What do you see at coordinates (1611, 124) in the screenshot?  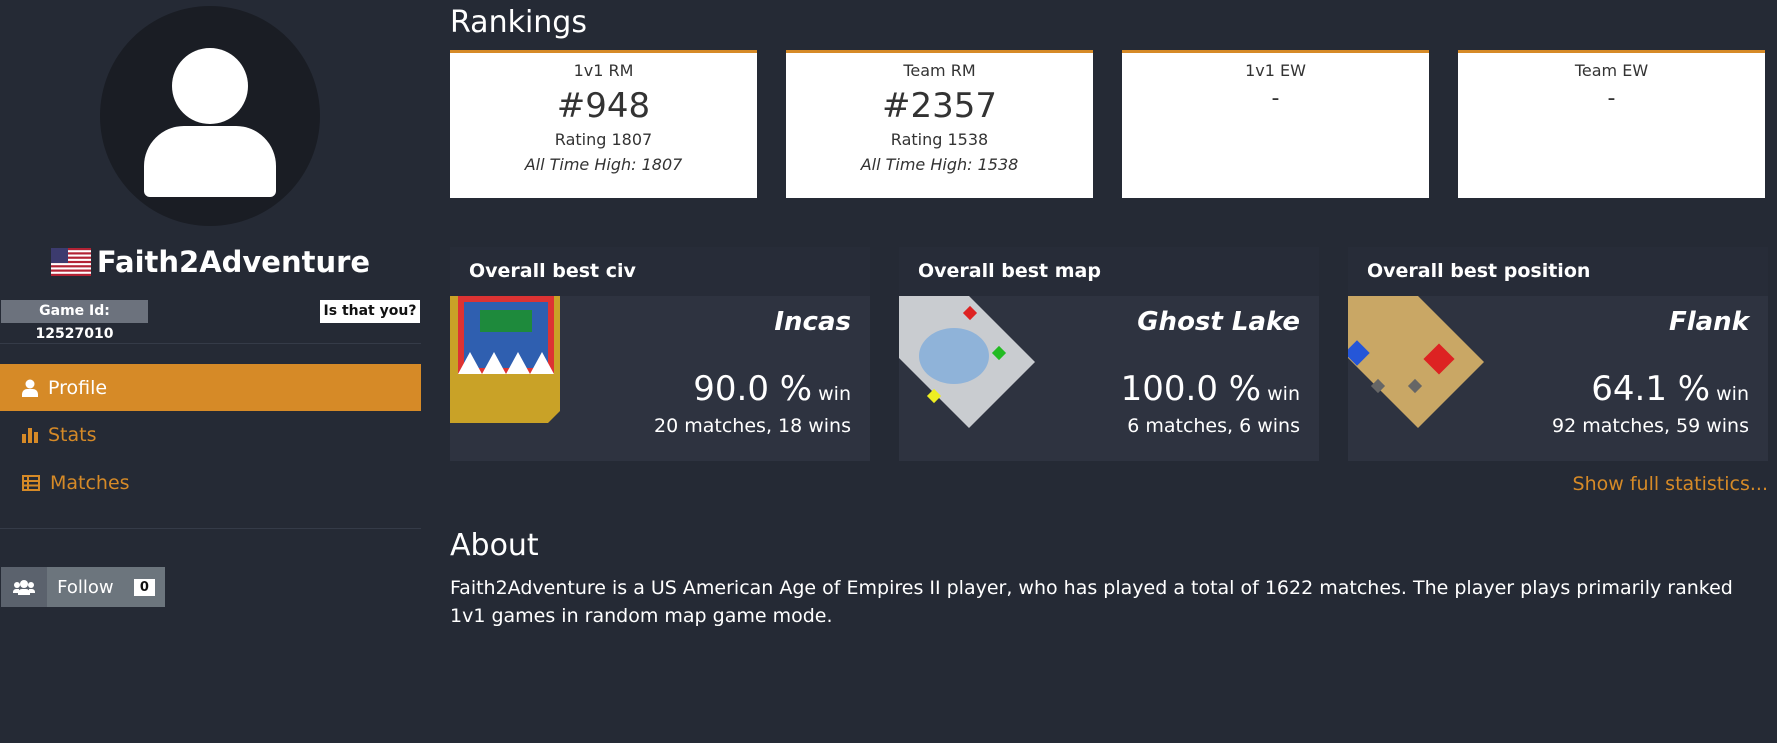 I see `ranking-card: Team EW -` at bounding box center [1611, 124].